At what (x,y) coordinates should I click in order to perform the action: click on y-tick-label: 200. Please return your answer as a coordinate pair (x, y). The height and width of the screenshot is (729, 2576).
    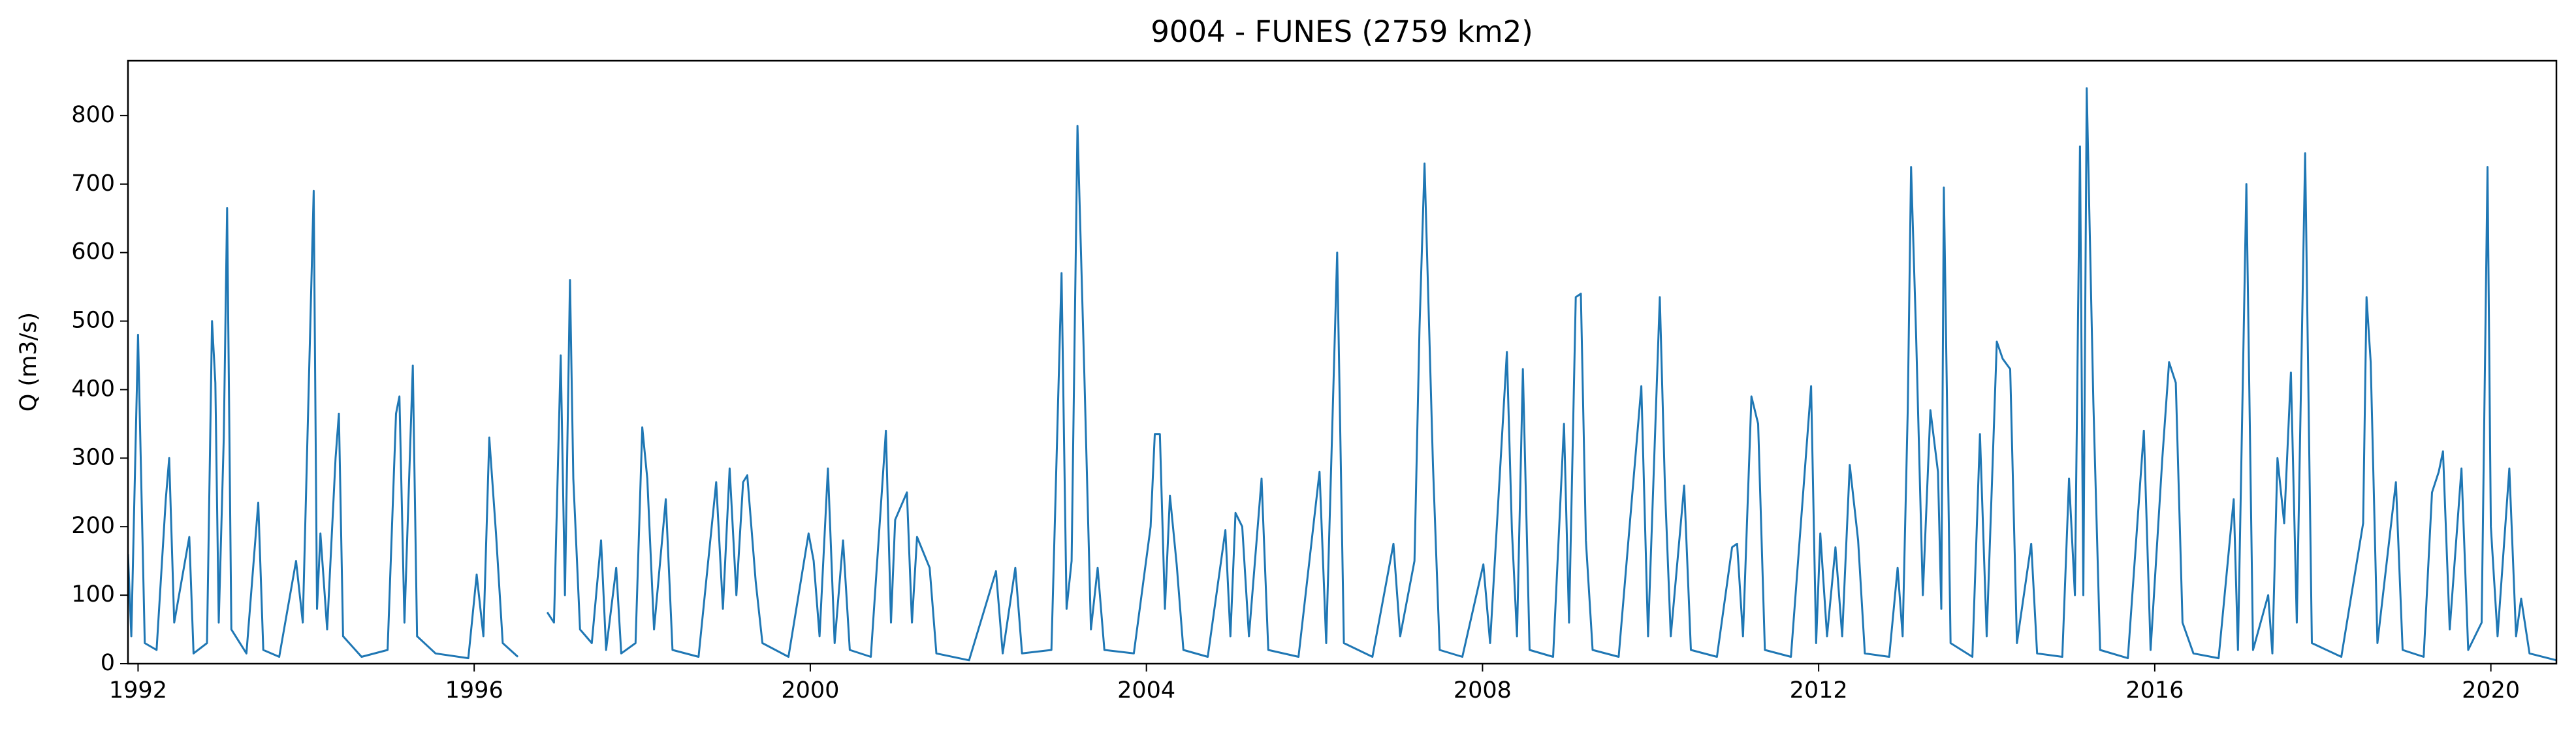
    Looking at the image, I should click on (93, 526).